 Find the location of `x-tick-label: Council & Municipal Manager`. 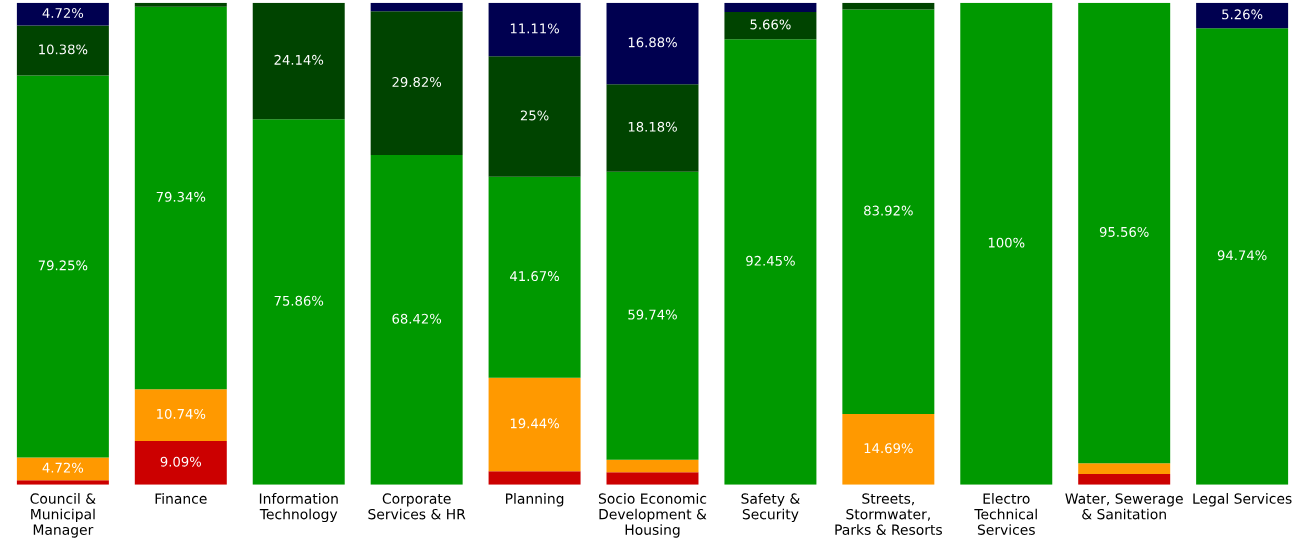

x-tick-label: Council & Municipal Manager is located at coordinates (63, 515).